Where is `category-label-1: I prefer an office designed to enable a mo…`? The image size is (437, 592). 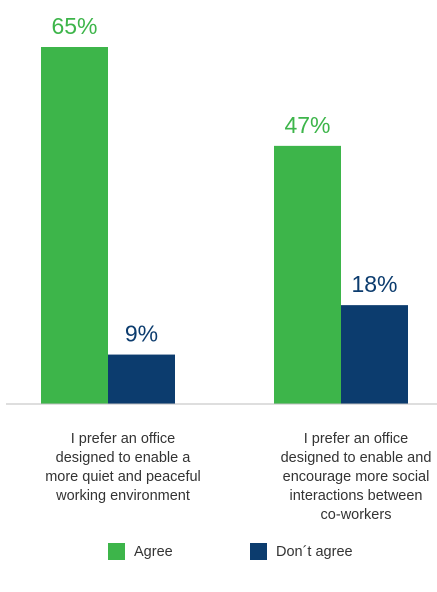
category-label-1: I prefer an office designed to enable a mo… is located at coordinates (123, 468).